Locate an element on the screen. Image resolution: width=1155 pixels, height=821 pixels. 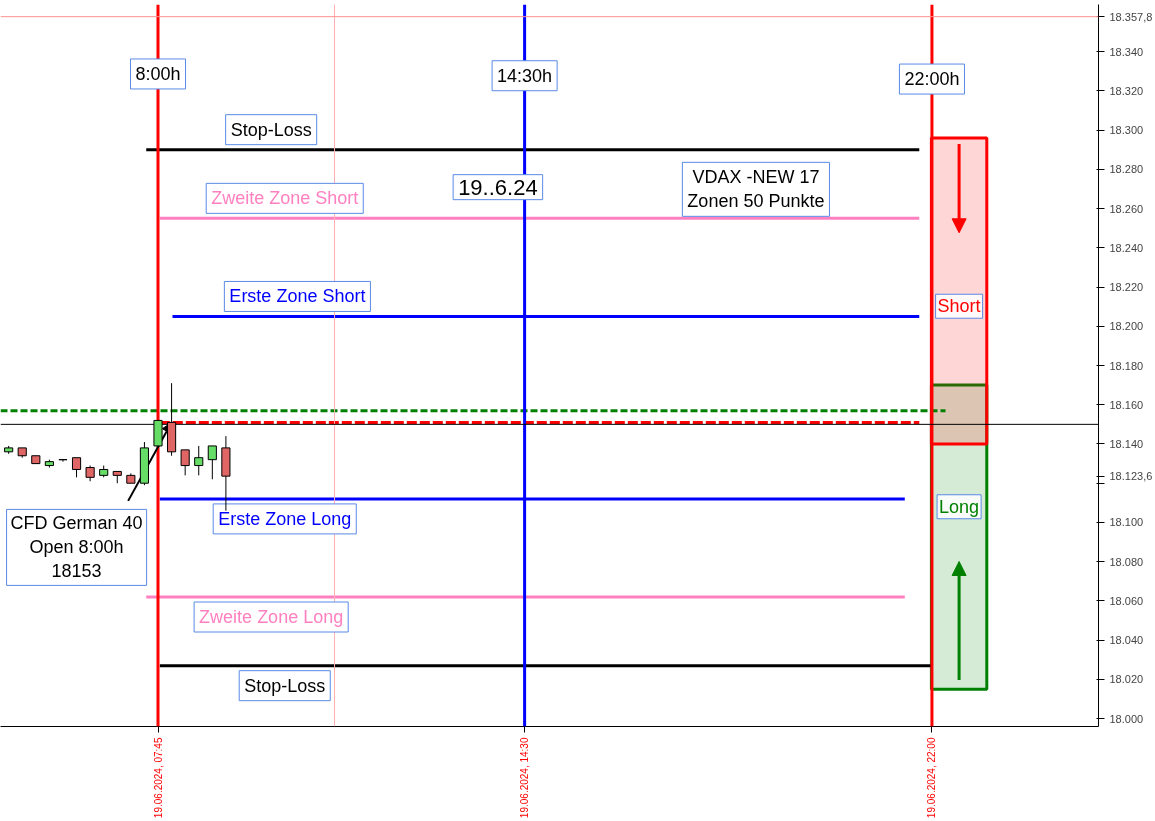
annotation: 14:30h is located at coordinates (525, 75).